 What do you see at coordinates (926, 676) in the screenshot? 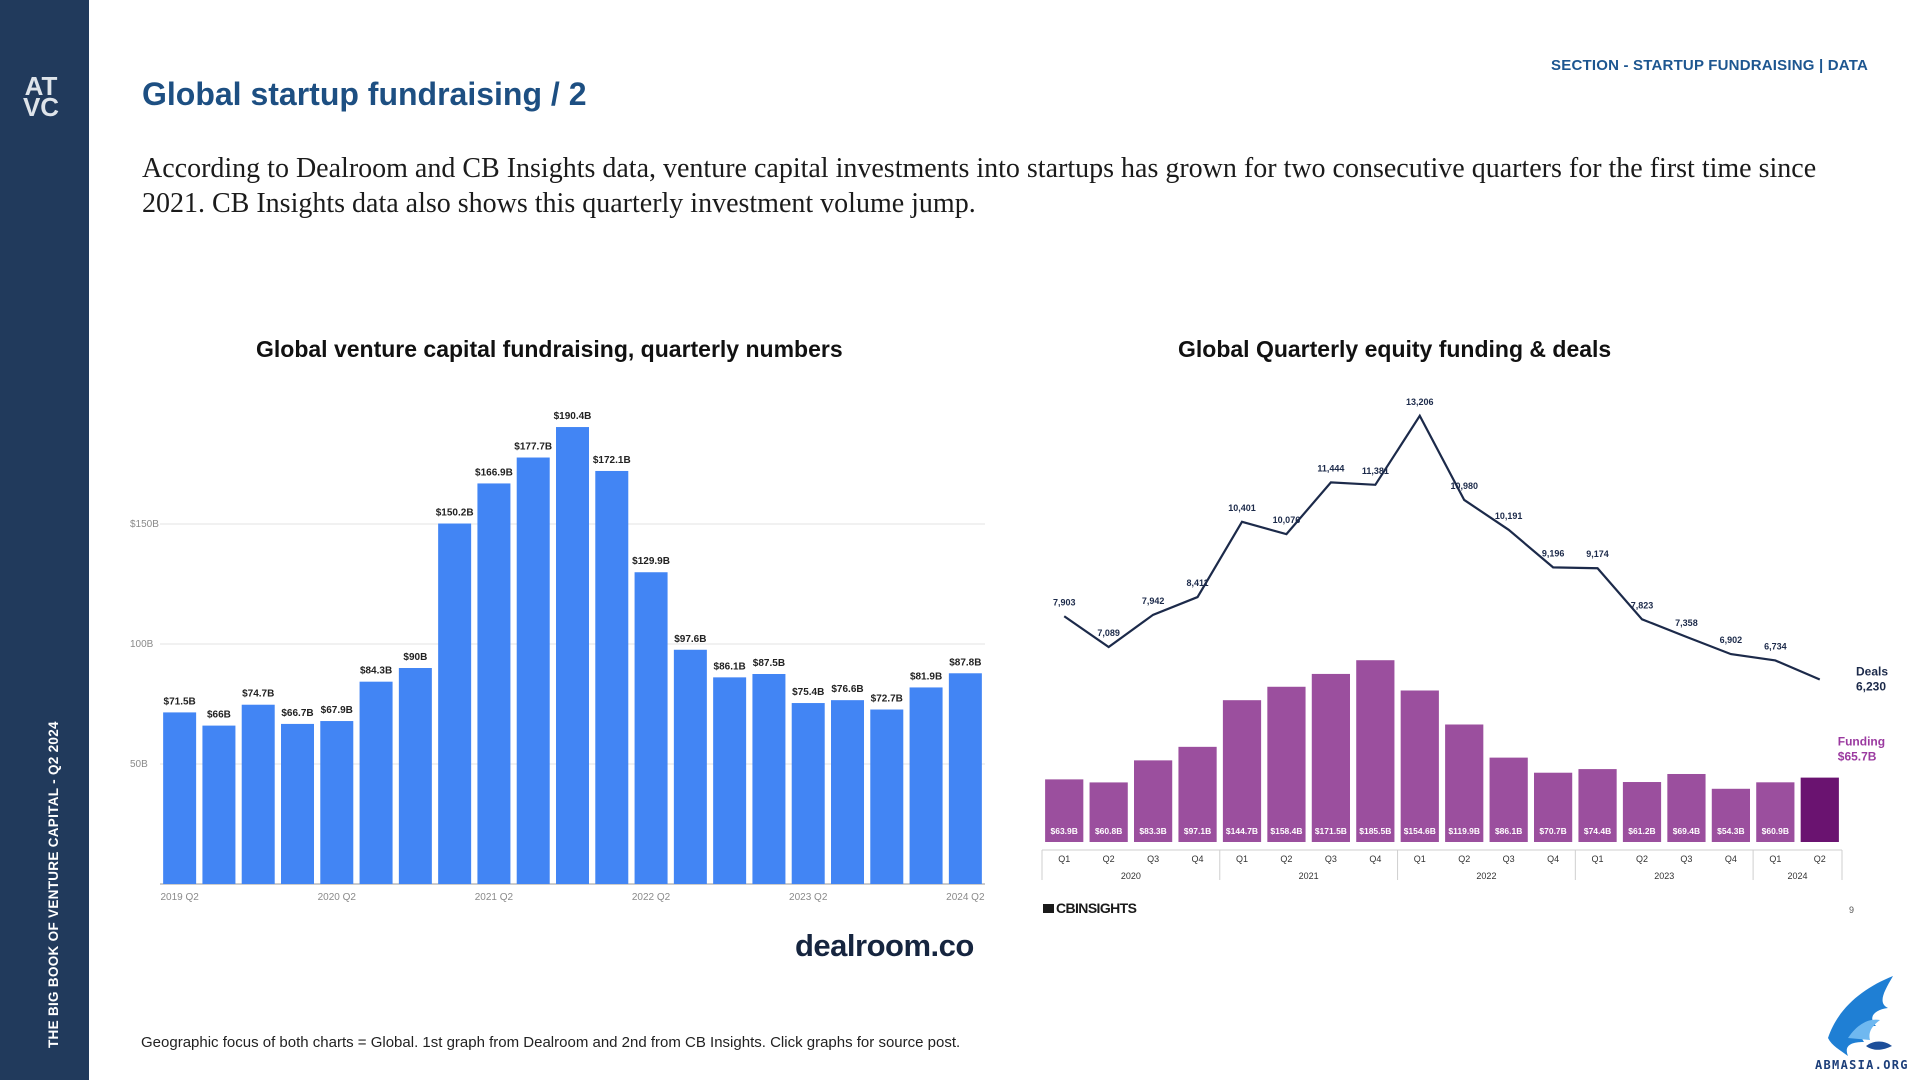
I see `bar-value-label: $81.9B` at bounding box center [926, 676].